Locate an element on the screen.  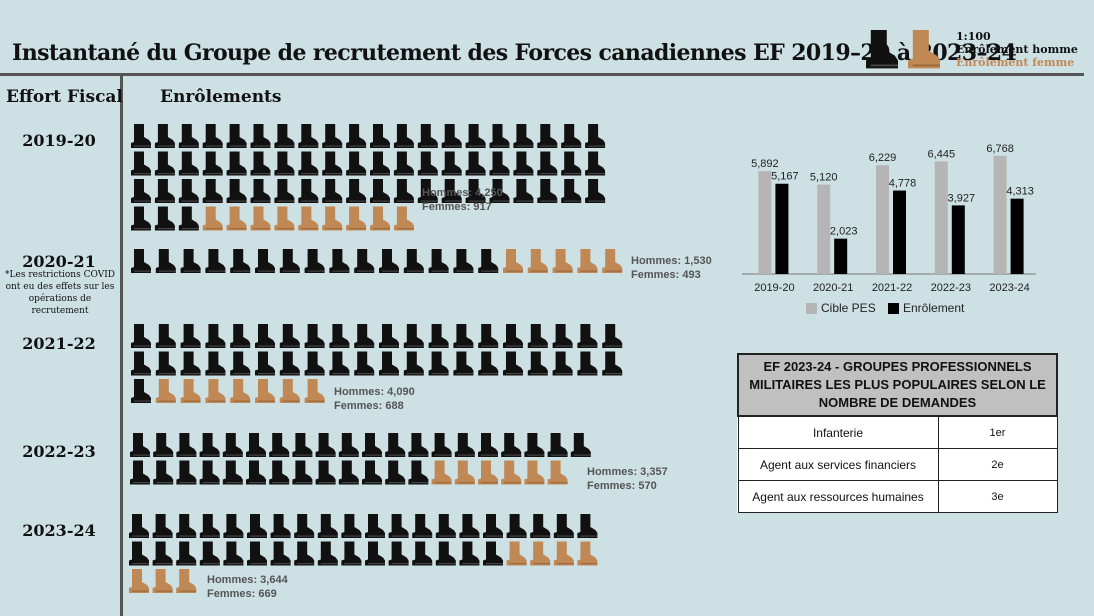
column-divider is located at coordinates (121, 346).